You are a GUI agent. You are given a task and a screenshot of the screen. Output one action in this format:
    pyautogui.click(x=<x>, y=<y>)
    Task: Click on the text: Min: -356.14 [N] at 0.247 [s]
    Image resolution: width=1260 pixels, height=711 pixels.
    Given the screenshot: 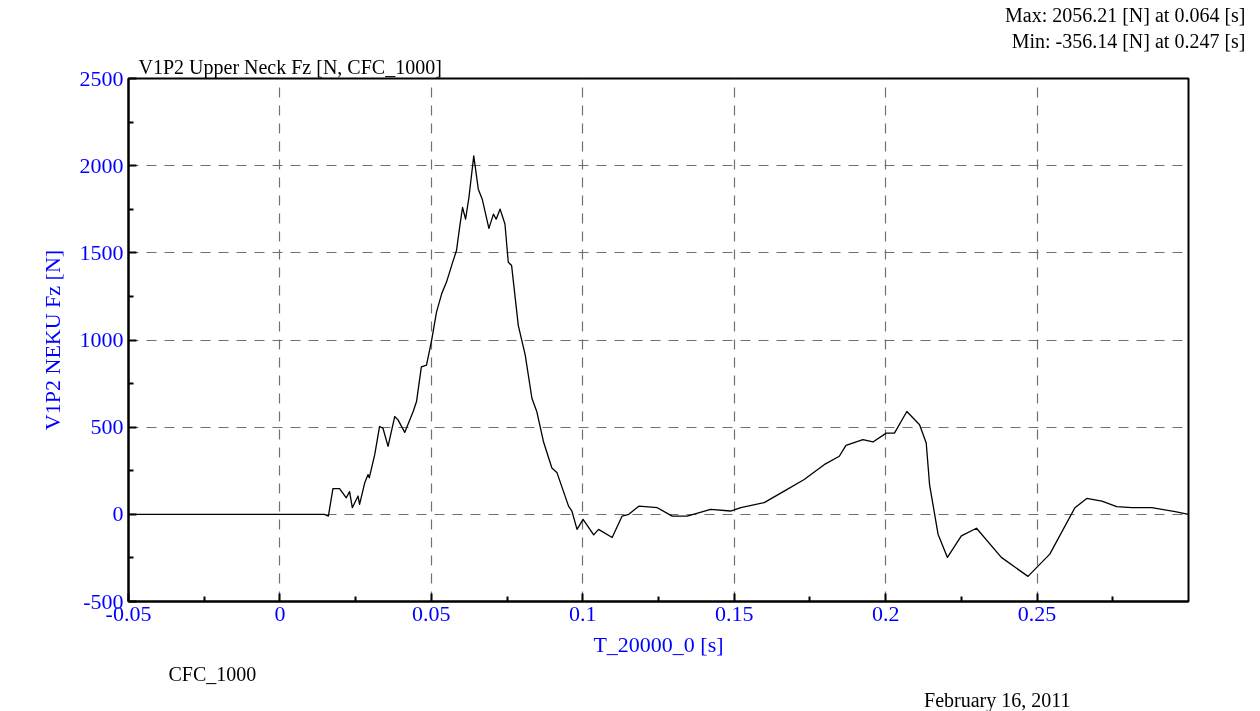 What is the action you would take?
    pyautogui.click(x=1128, y=40)
    